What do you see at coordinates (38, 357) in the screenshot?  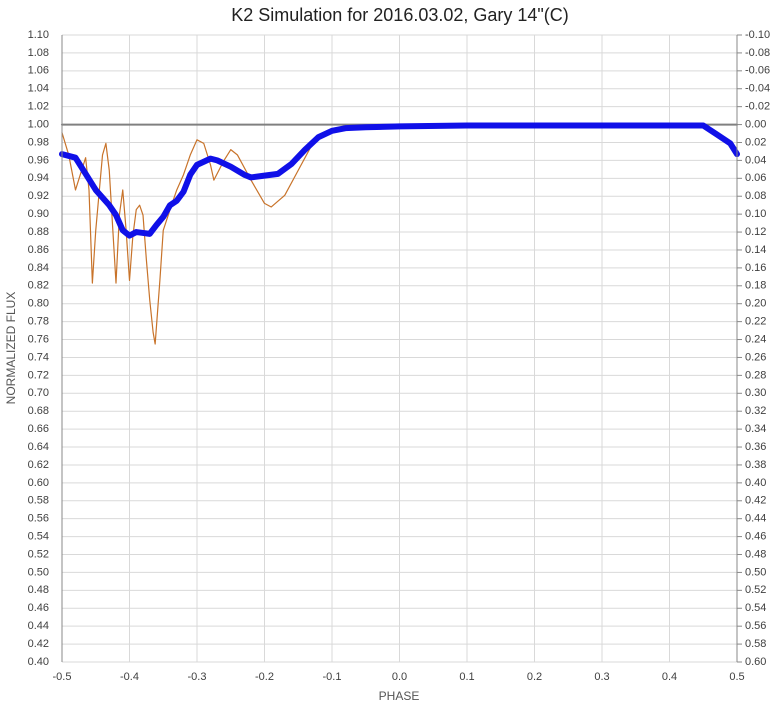 I see `y-tick-label: 0.74` at bounding box center [38, 357].